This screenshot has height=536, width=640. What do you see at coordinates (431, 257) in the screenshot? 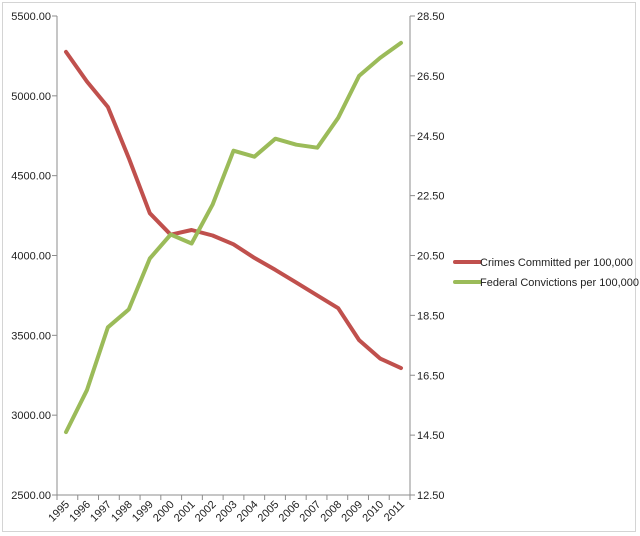
I see `right-tick-label: 20.50` at bounding box center [431, 257].